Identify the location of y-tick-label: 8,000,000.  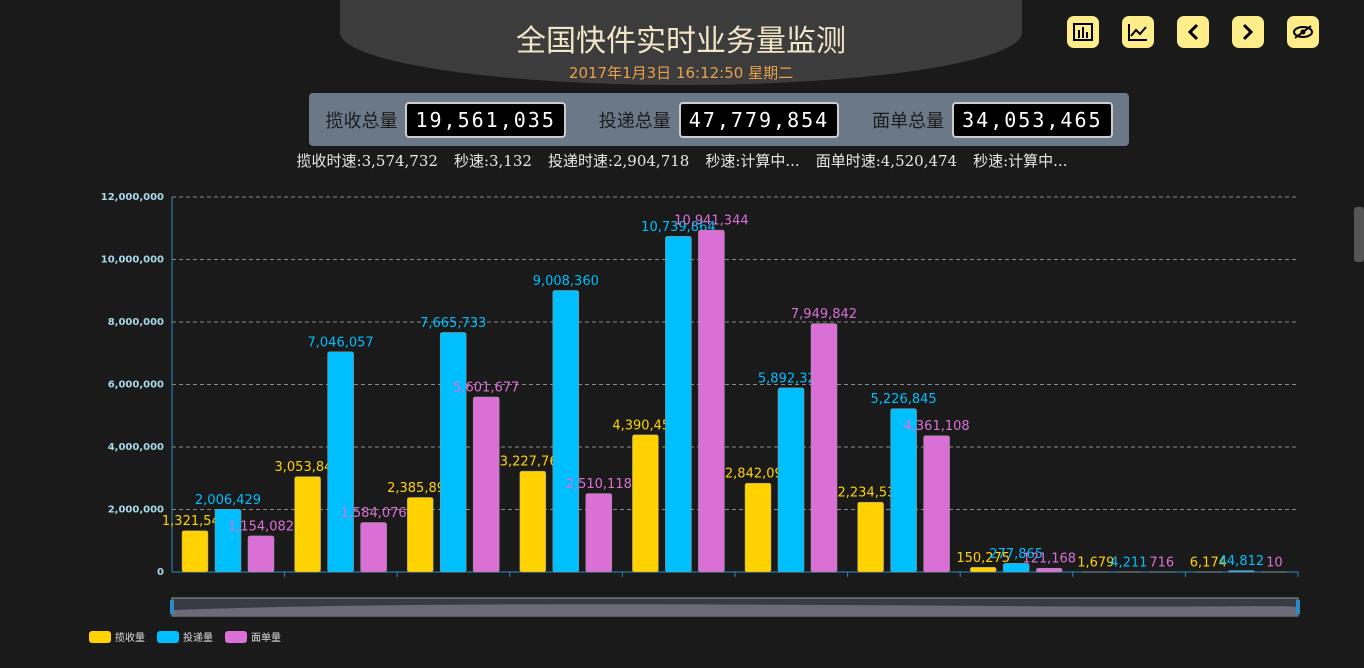
(136, 322).